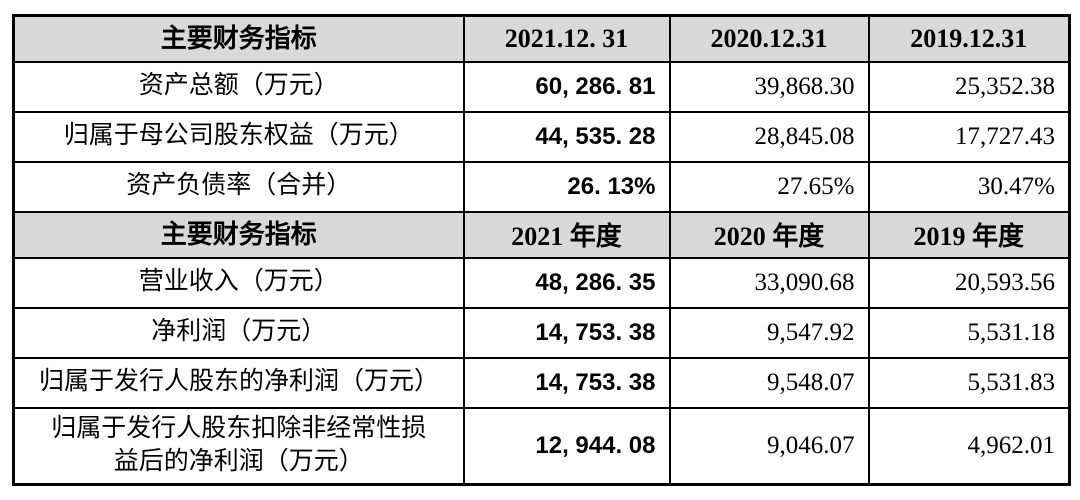 The image size is (1080, 500). I want to click on indicator-label-cell: 归属于发行人股东的净利润（万元）, so click(238, 382).